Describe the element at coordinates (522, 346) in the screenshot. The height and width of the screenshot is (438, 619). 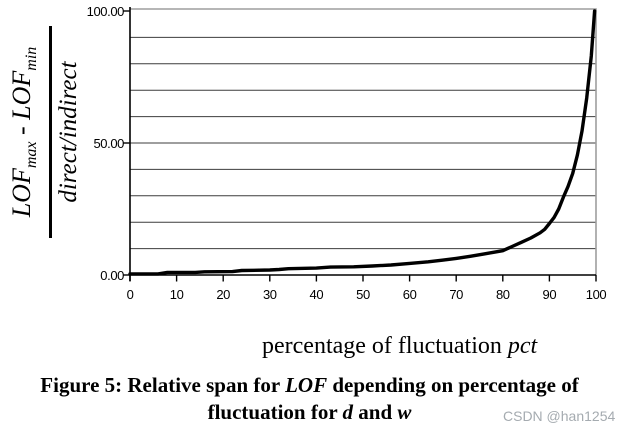
I see `x-axis-title-variable: pct` at that location.